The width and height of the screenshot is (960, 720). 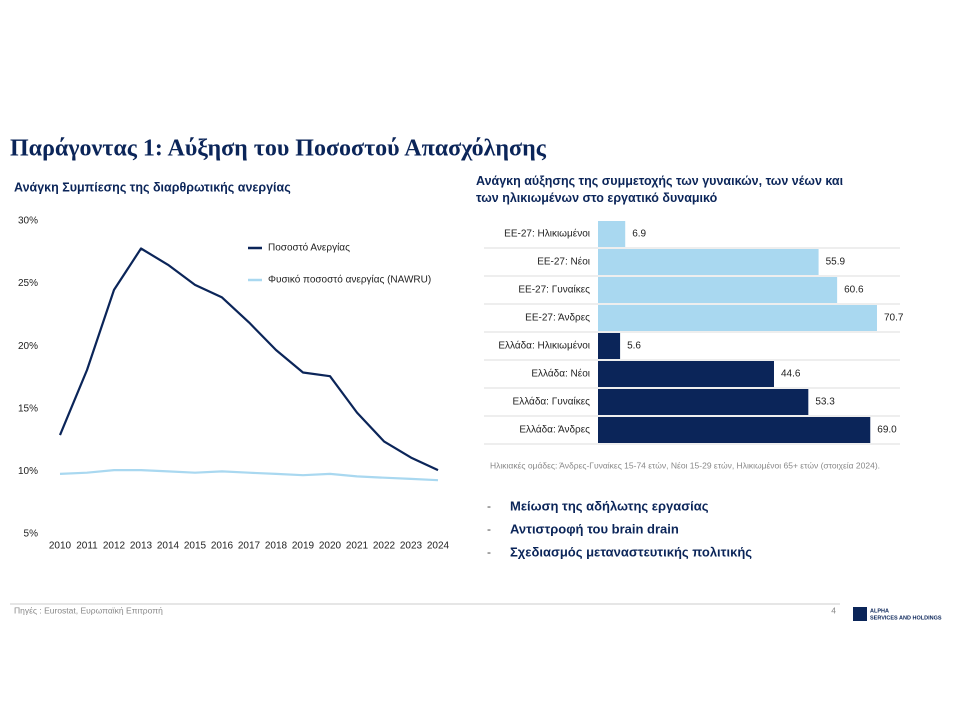 What do you see at coordinates (860, 614) in the screenshot?
I see `logo-icon` at bounding box center [860, 614].